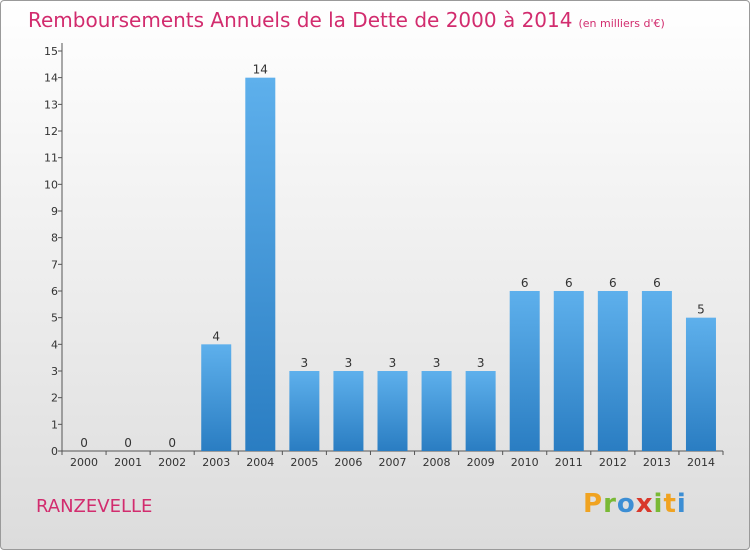 Image resolution: width=750 pixels, height=550 pixels. I want to click on x-tick-label: 2012, so click(613, 462).